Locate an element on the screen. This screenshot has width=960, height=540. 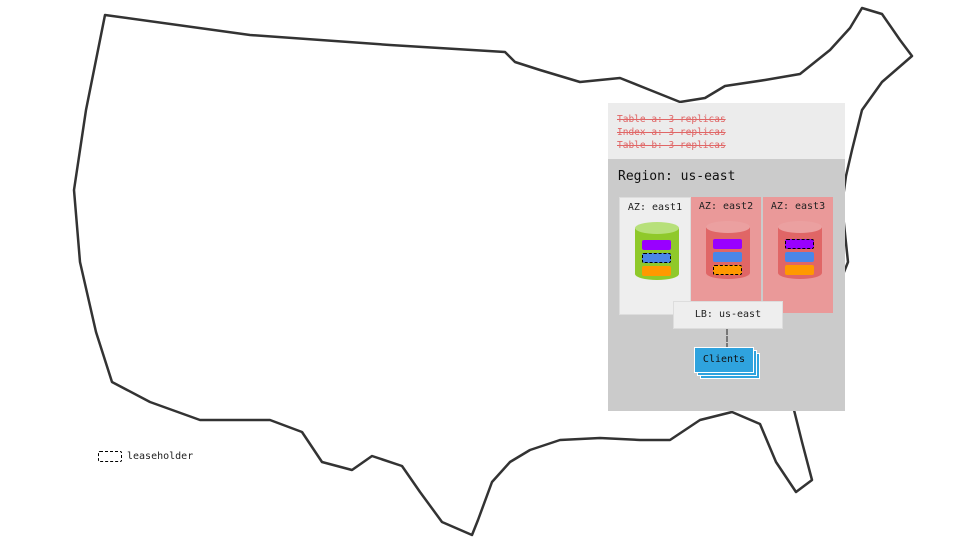
az-east3: AZ: east3 is located at coordinates (798, 255).